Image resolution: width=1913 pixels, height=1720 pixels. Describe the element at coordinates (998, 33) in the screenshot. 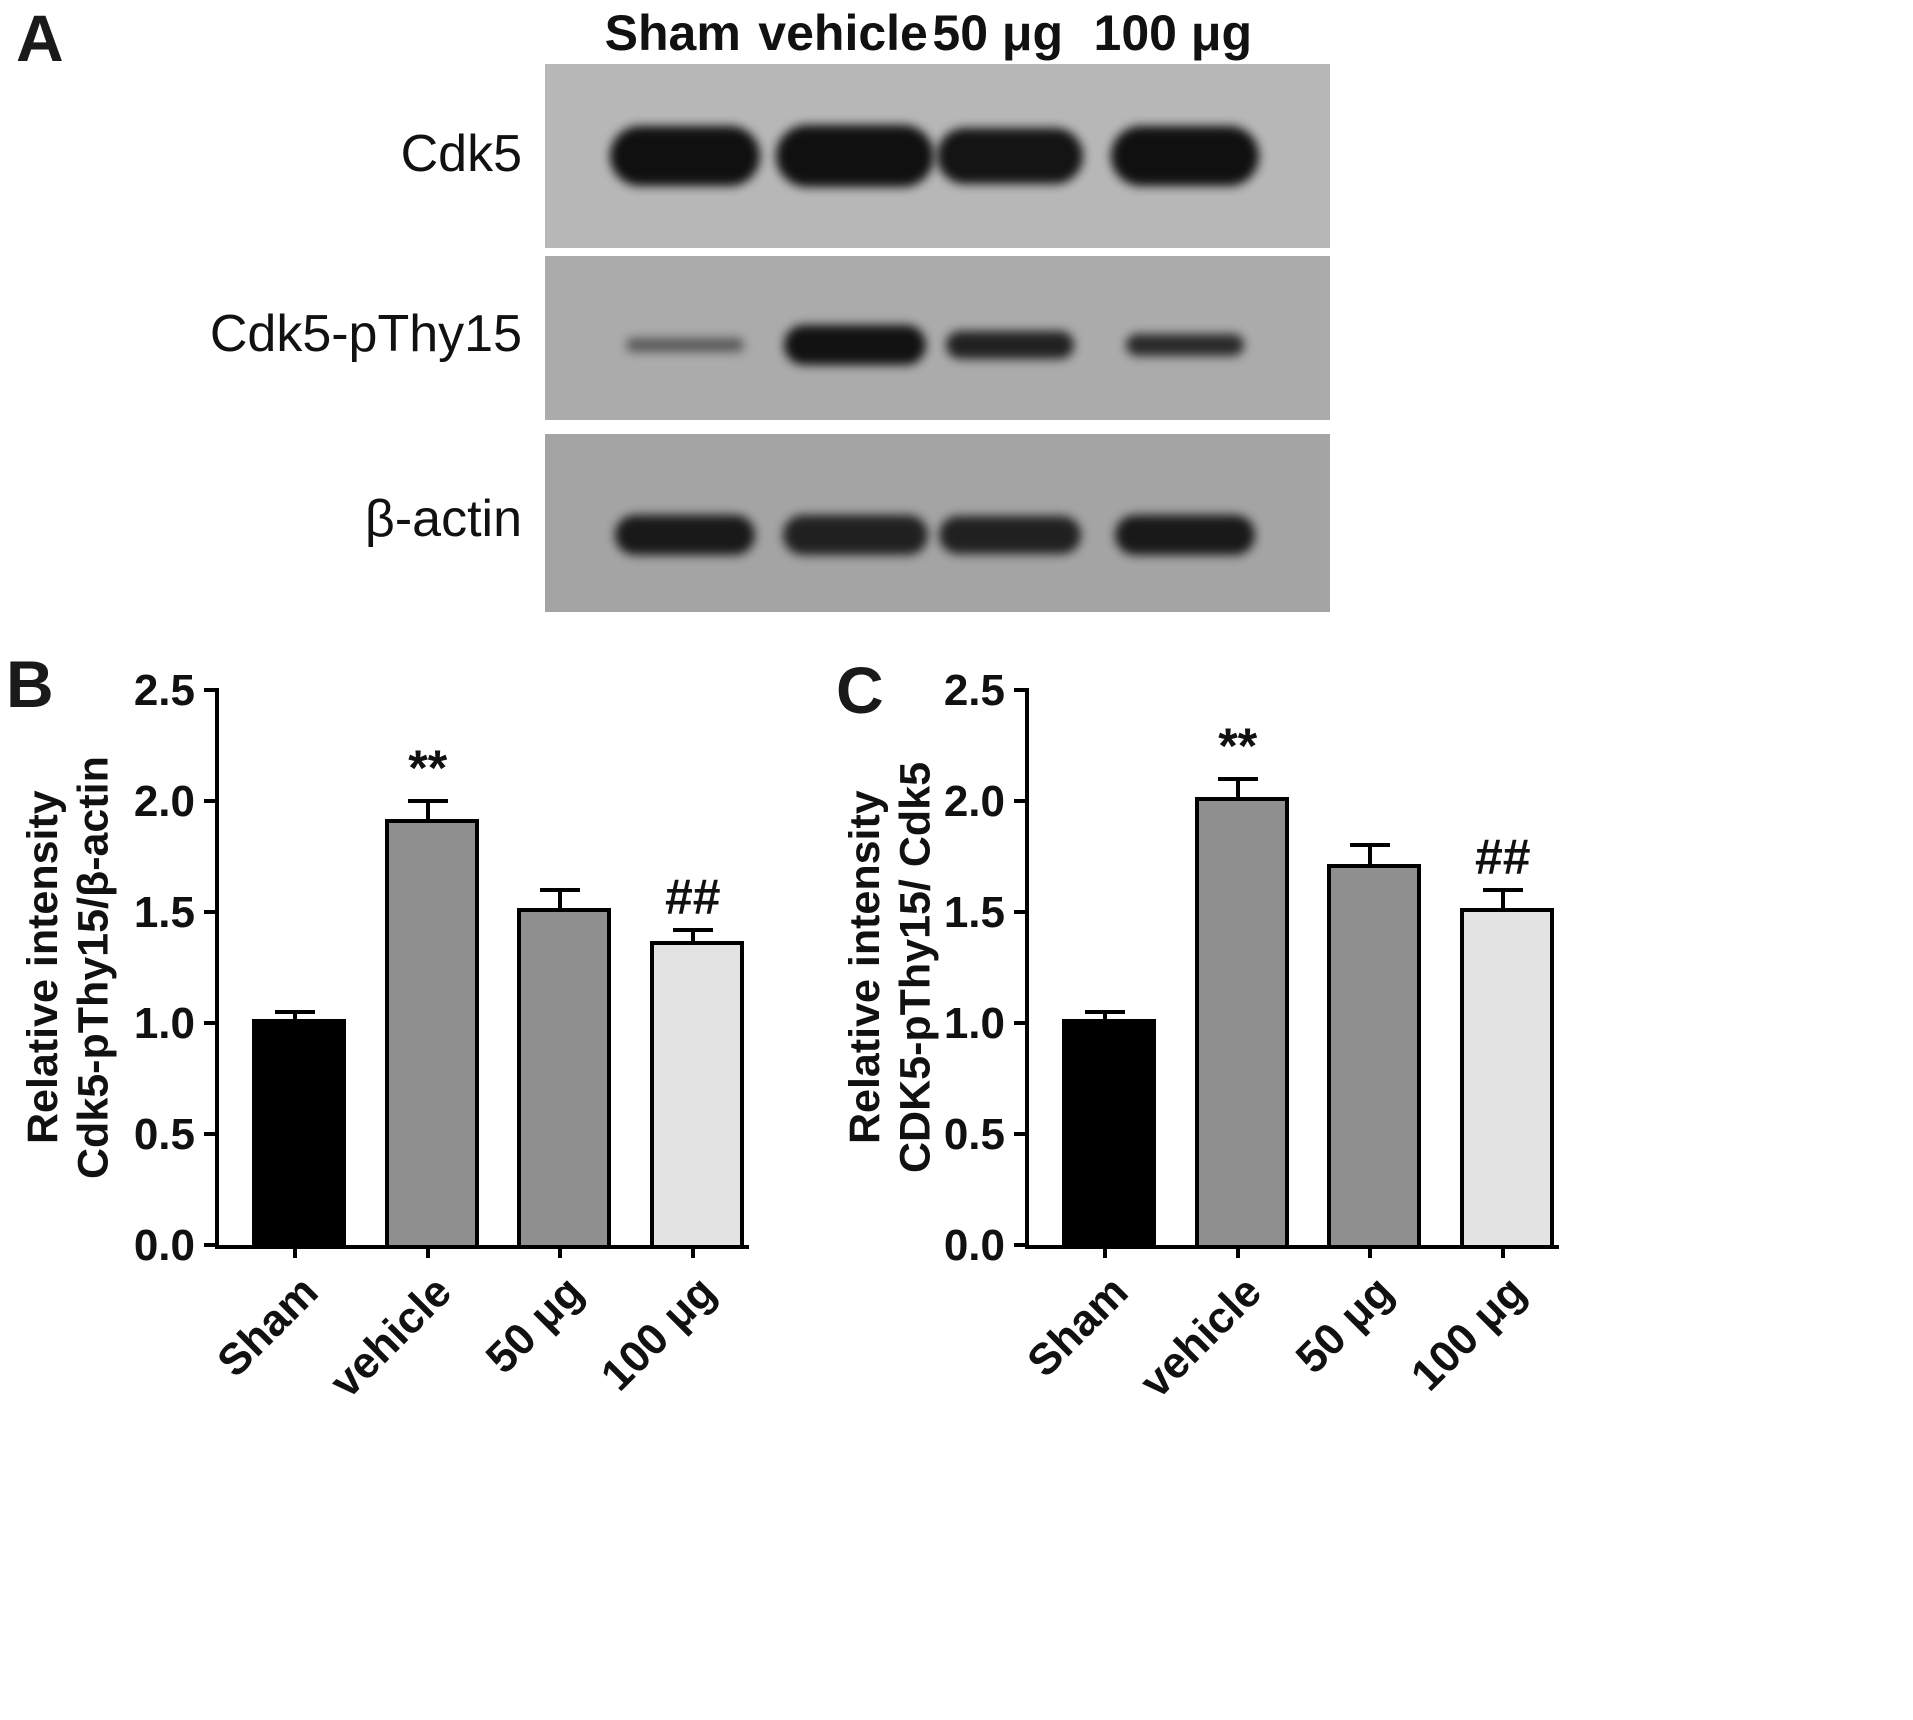

I see `lane-header: 50 μg` at that location.